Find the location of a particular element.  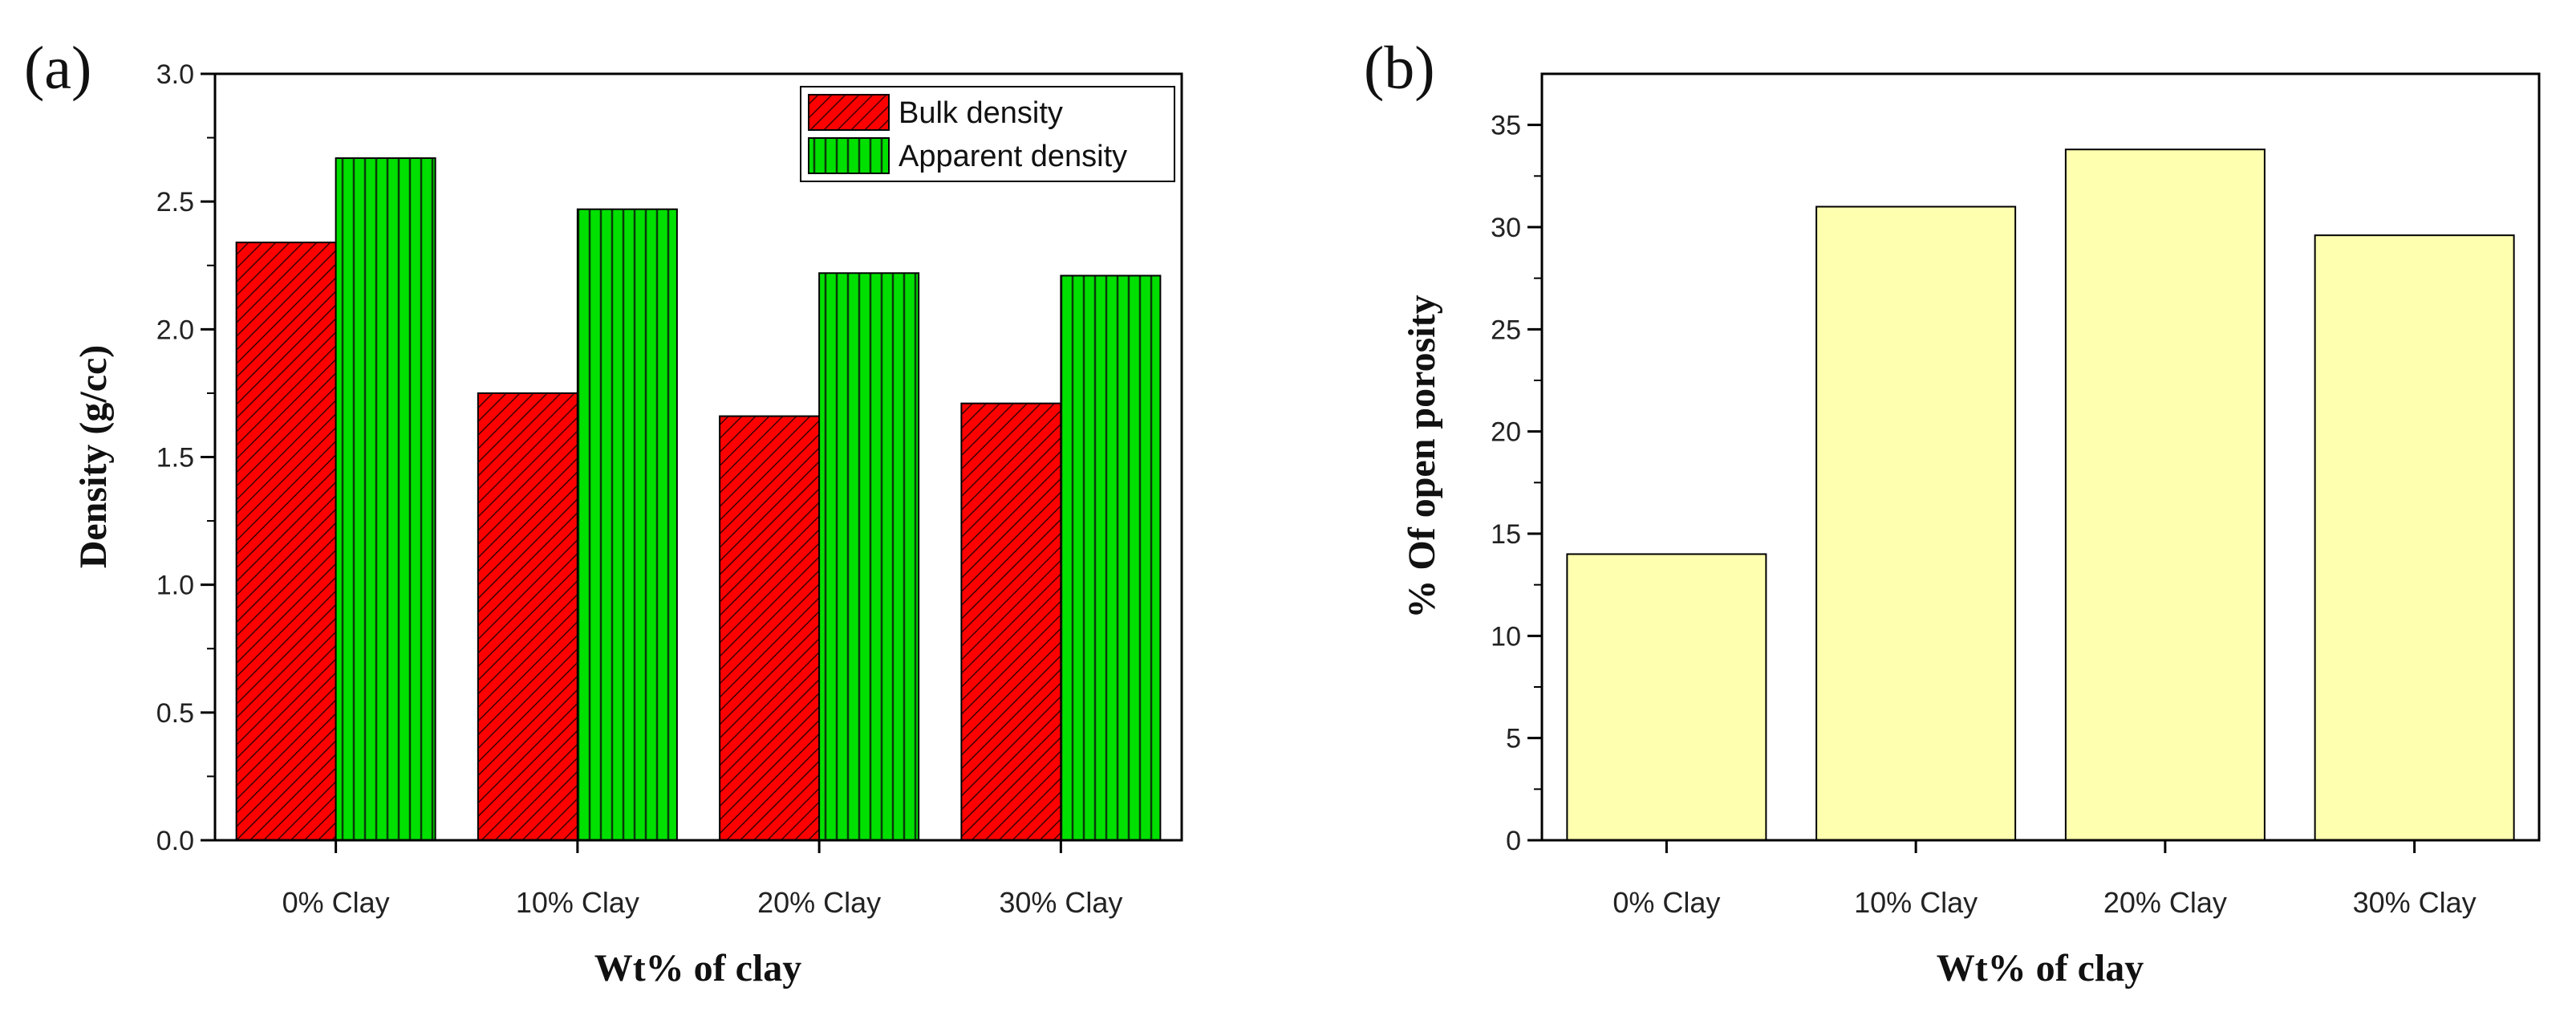

panel-label-b: (b) is located at coordinates (1399, 68).